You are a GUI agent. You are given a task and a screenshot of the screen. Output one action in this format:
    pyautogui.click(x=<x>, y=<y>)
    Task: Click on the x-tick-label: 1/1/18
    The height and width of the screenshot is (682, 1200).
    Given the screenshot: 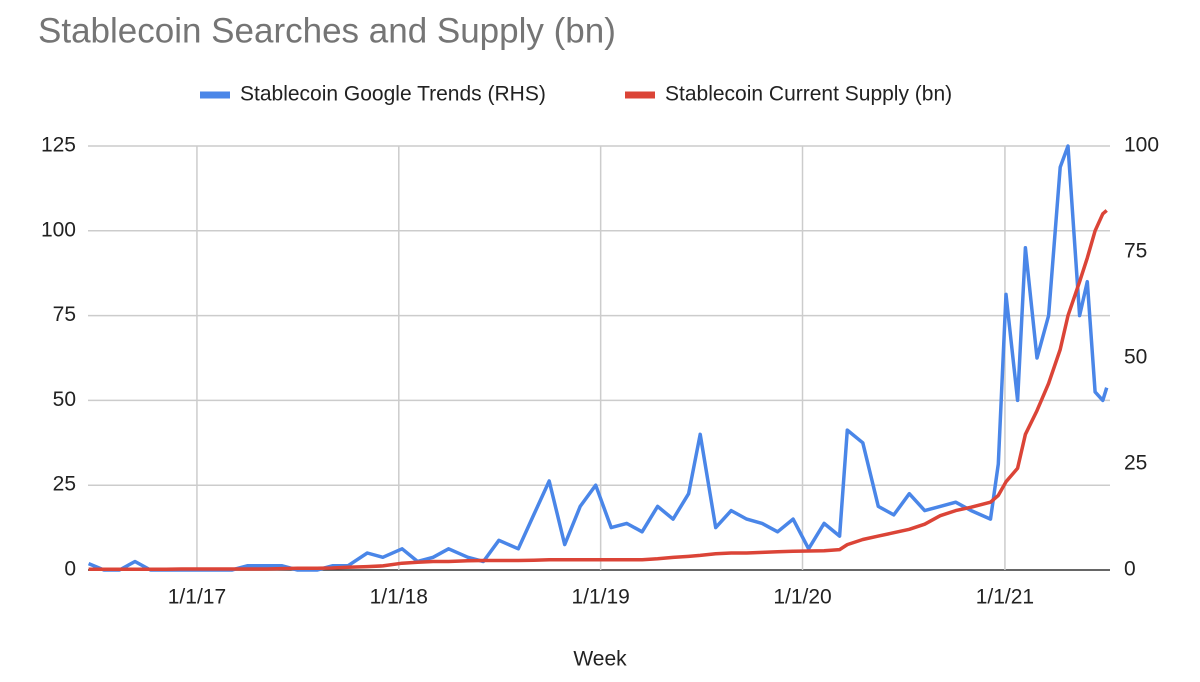 What is the action you would take?
    pyautogui.click(x=399, y=597)
    